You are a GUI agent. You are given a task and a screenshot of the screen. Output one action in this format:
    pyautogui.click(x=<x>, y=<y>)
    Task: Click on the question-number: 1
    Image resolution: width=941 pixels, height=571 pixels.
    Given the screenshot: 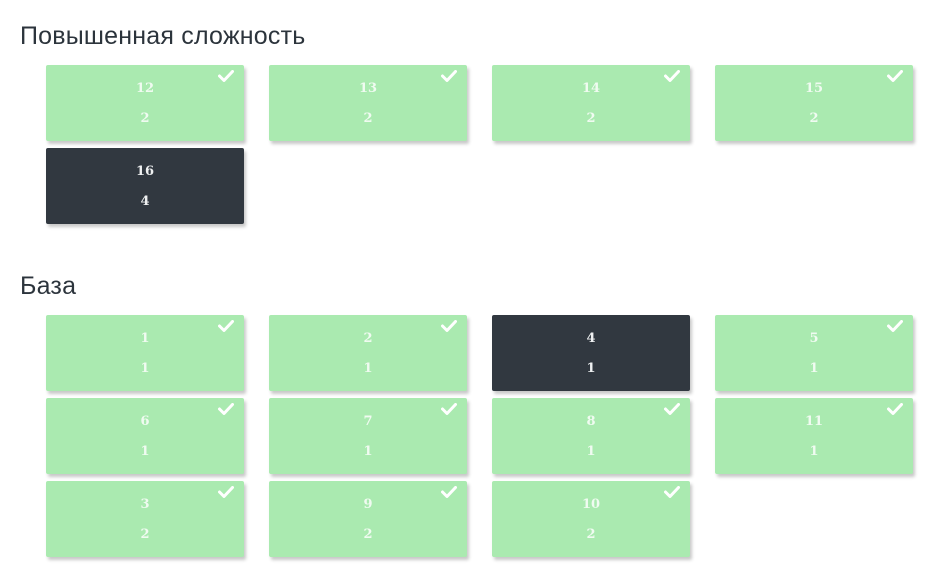 What is the action you would take?
    pyautogui.click(x=145, y=338)
    